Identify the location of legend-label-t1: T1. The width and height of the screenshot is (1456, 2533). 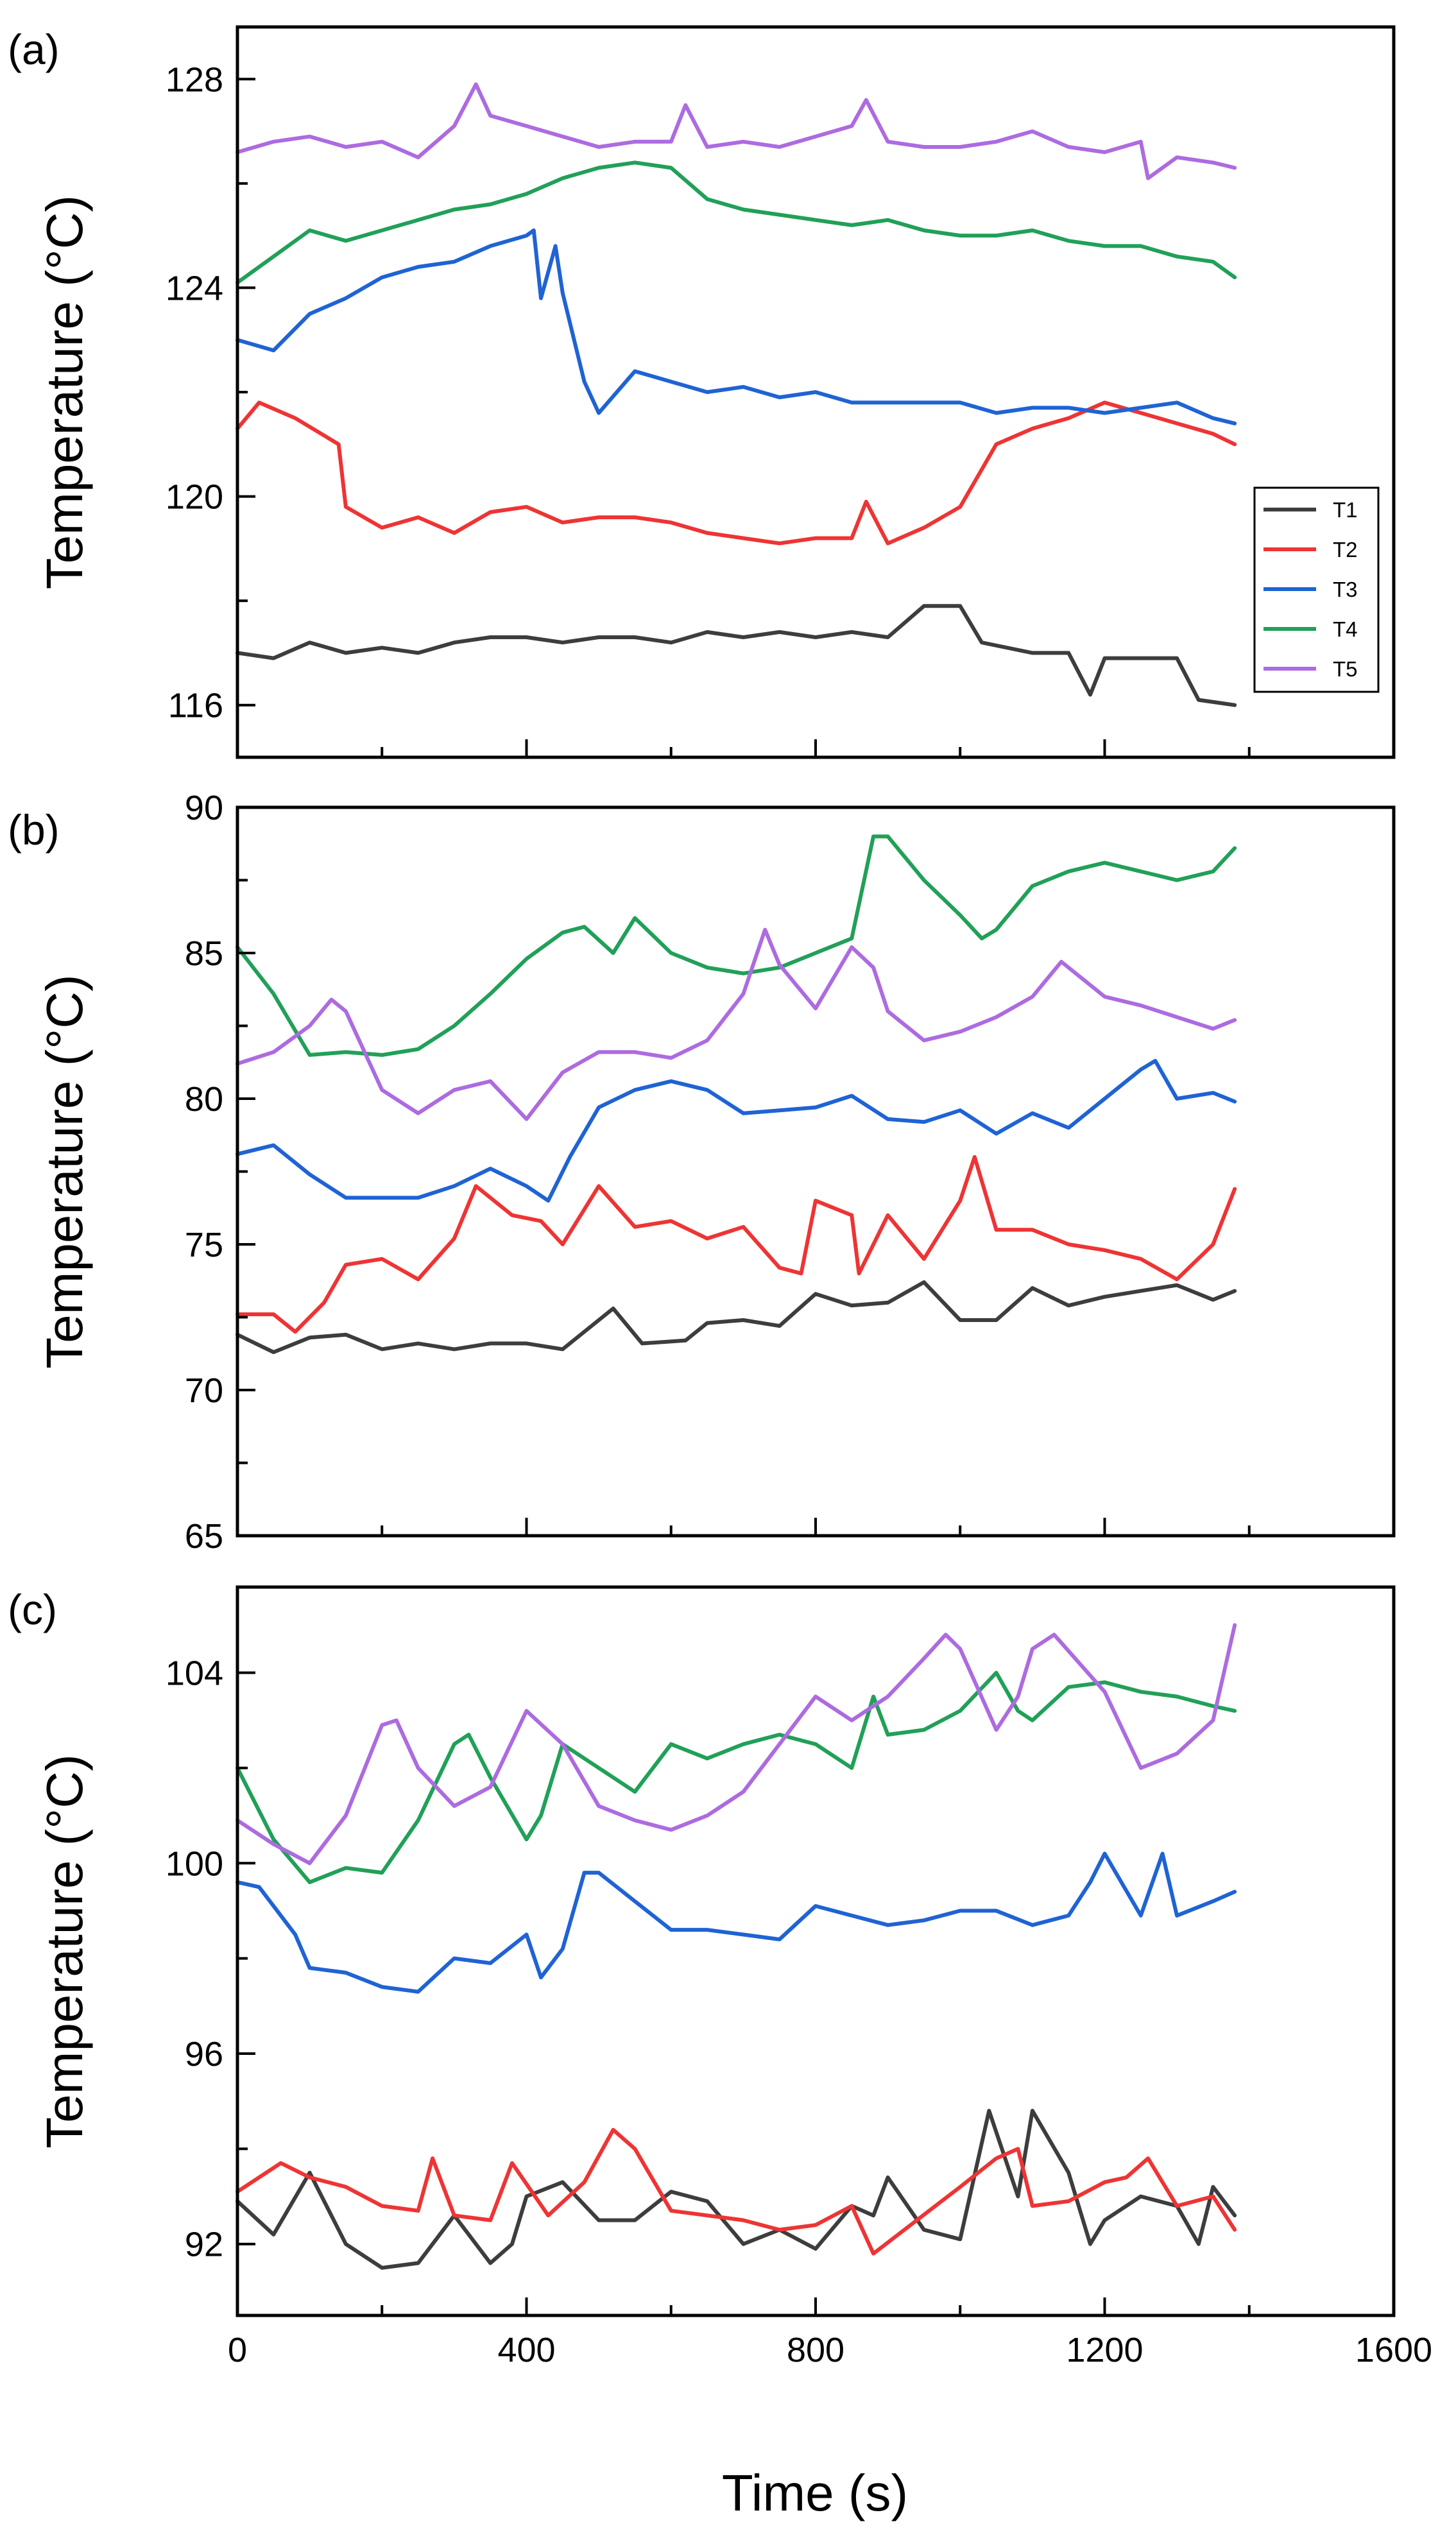
(1346, 510).